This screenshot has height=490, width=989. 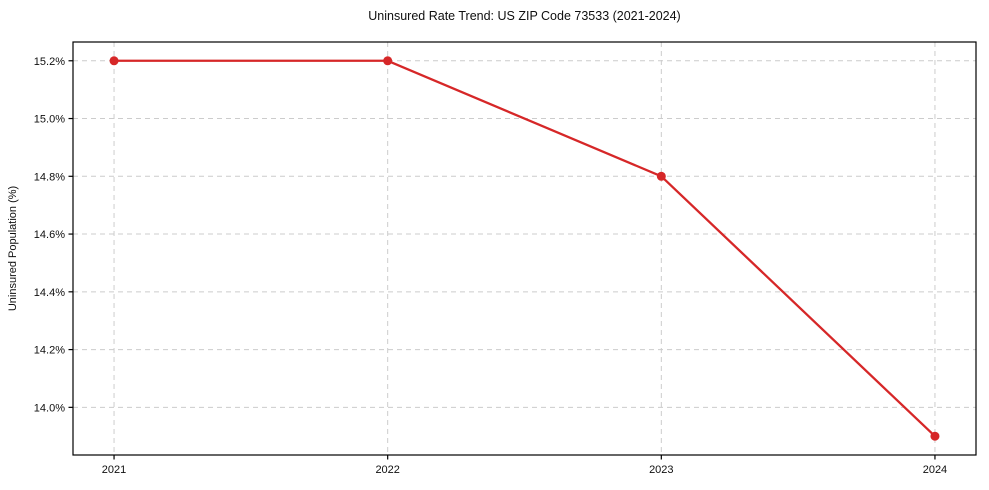 I want to click on y-tick-label: 15.2%, so click(x=49, y=62).